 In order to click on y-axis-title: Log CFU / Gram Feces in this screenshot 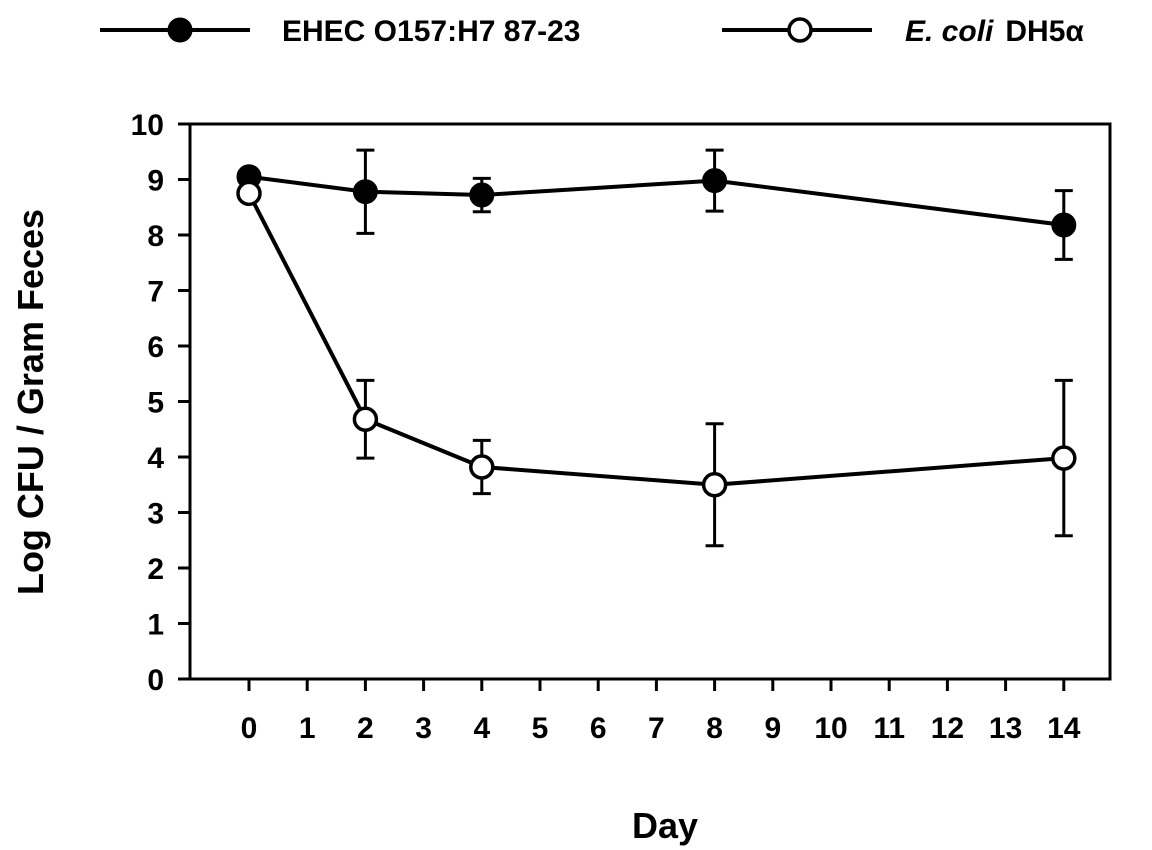, I will do `click(30, 402)`.